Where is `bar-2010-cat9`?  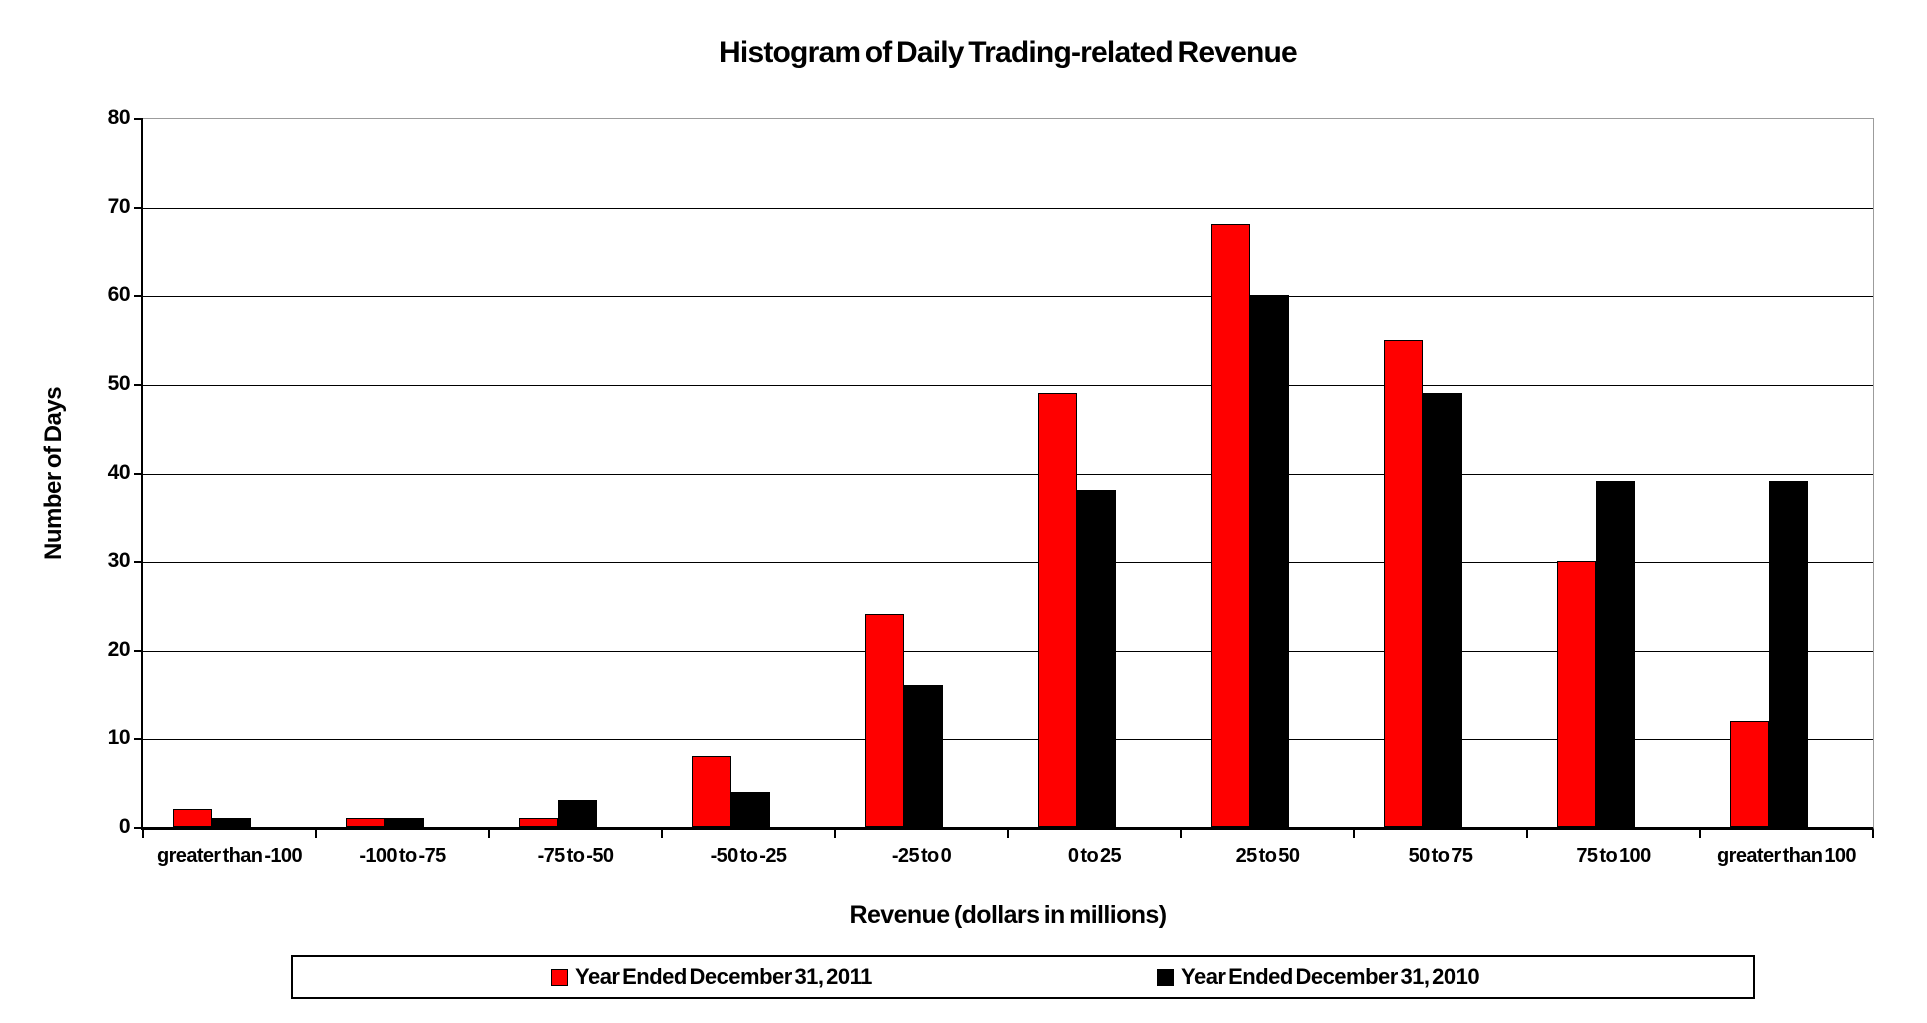 bar-2010-cat9 is located at coordinates (1788, 654).